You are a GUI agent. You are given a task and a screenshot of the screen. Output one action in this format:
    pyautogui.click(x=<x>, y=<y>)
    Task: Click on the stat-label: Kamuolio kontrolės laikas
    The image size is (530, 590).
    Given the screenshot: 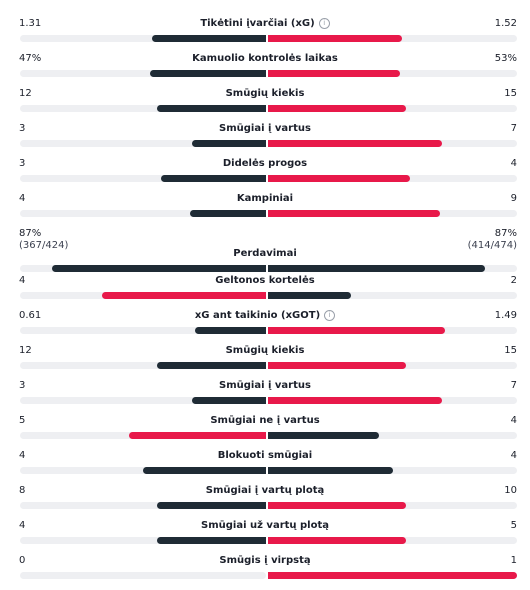 What is the action you would take?
    pyautogui.click(x=265, y=59)
    